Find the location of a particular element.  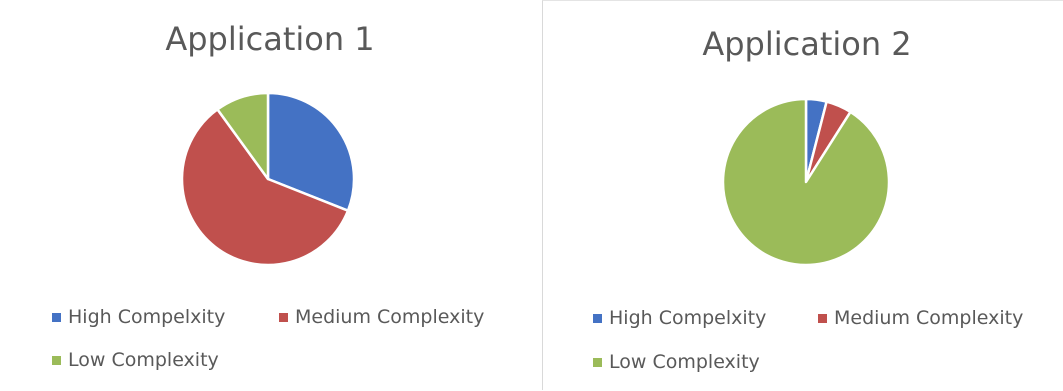

chart-title: Application 2 is located at coordinates (807, 44).